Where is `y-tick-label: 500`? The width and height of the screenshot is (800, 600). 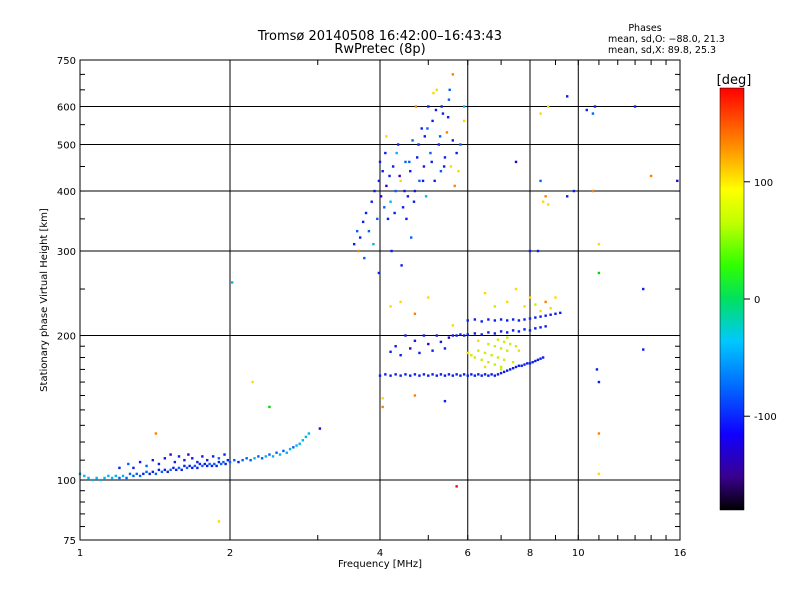
y-tick-label: 500 is located at coordinates (66, 146).